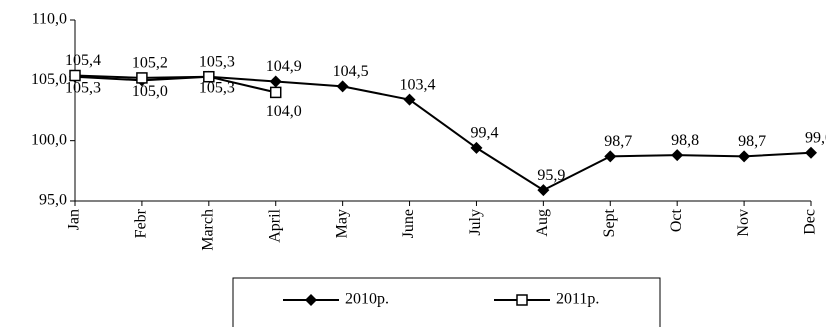 This screenshot has height=327, width=826. What do you see at coordinates (367, 299) in the screenshot?
I see `legend-label: 2010p.` at bounding box center [367, 299].